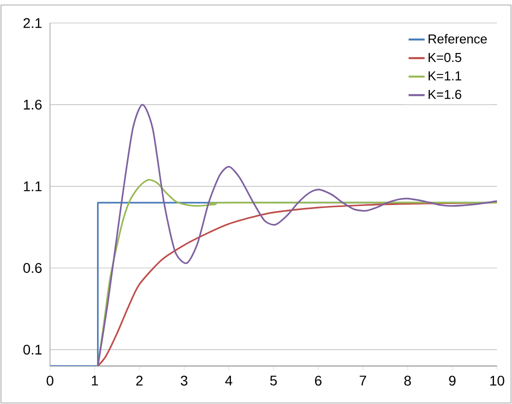 The image size is (512, 404). Describe the element at coordinates (445, 94) in the screenshot. I see `legend-label: K=1.6` at that location.